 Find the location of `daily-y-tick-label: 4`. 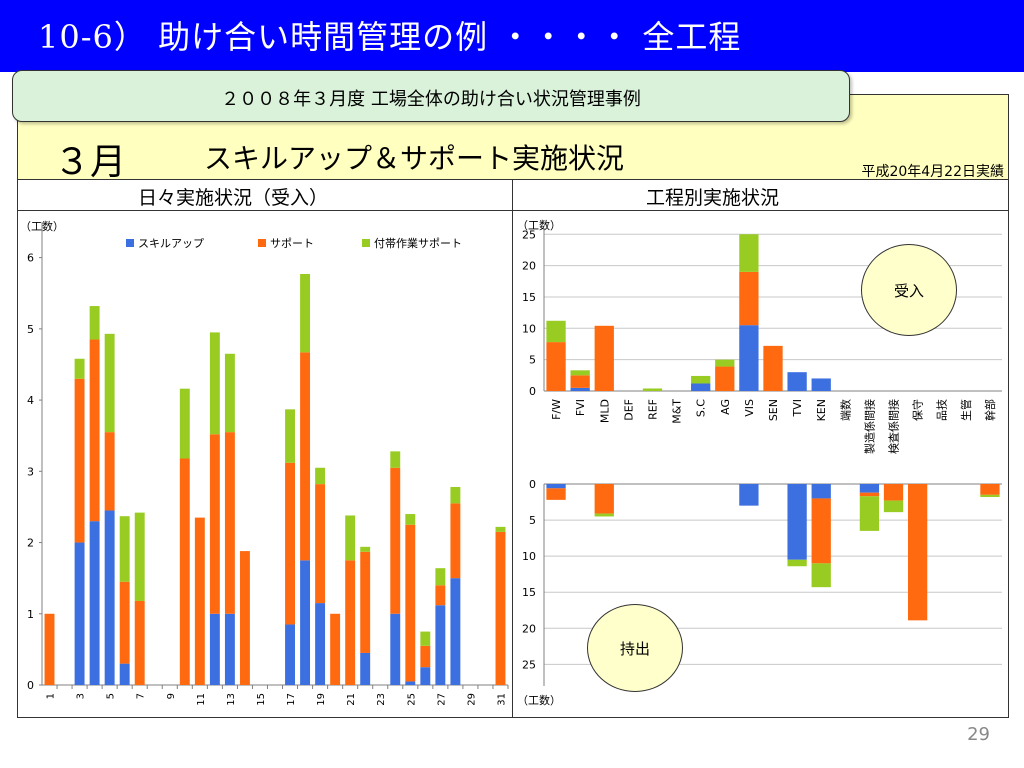

daily-y-tick-label: 4 is located at coordinates (30, 400).